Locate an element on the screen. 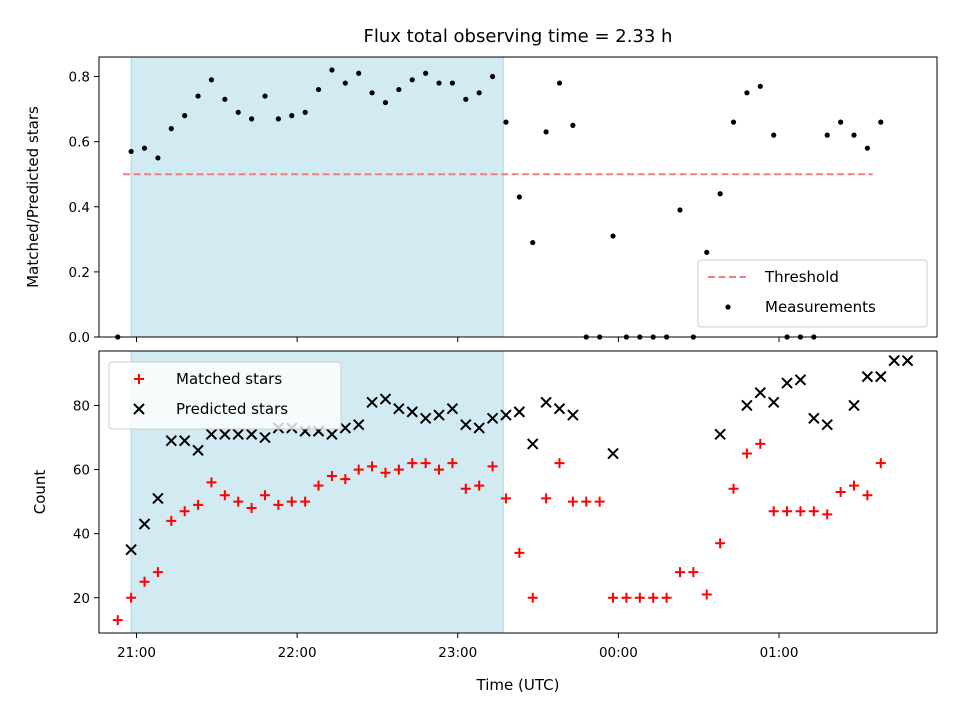 Image resolution: width=960 pixels, height=720 pixels. top-y-axis-label: Matched/Predicted stars is located at coordinates (33, 197).